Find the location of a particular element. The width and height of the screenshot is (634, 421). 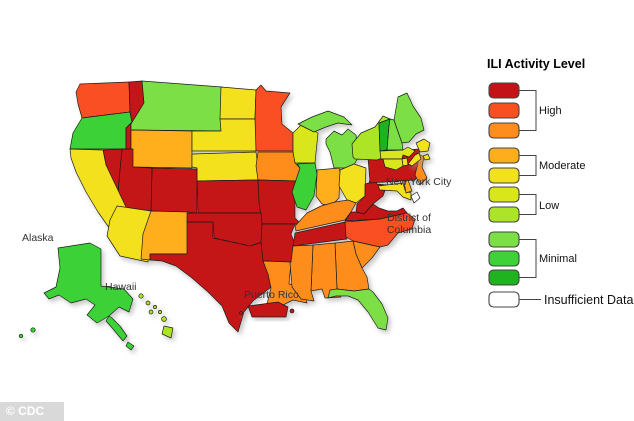

alaska-inset is located at coordinates (76, 296).